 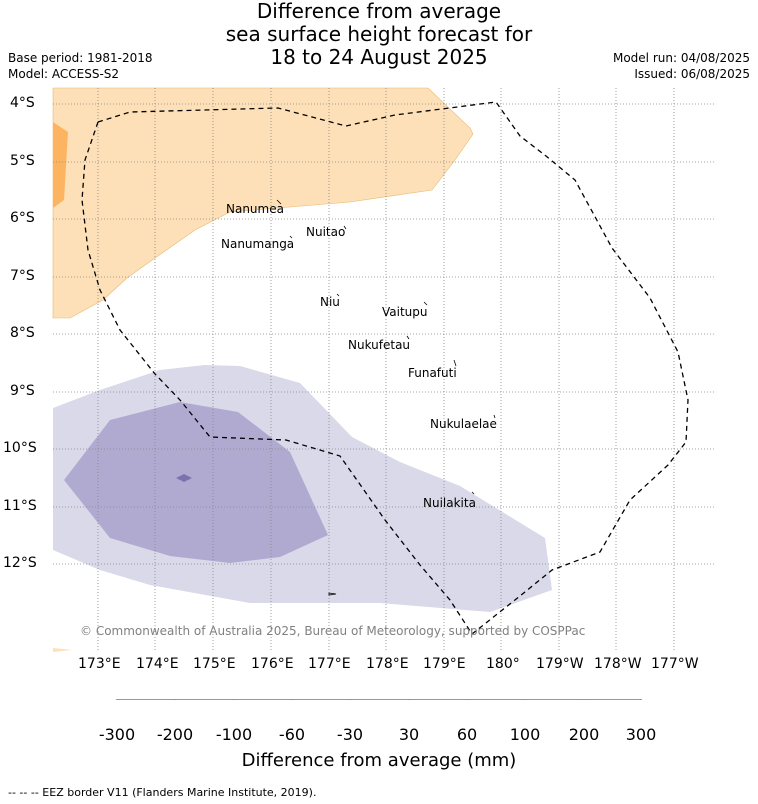 What do you see at coordinates (22, 391) in the screenshot?
I see `lat-label: 9°S` at bounding box center [22, 391].